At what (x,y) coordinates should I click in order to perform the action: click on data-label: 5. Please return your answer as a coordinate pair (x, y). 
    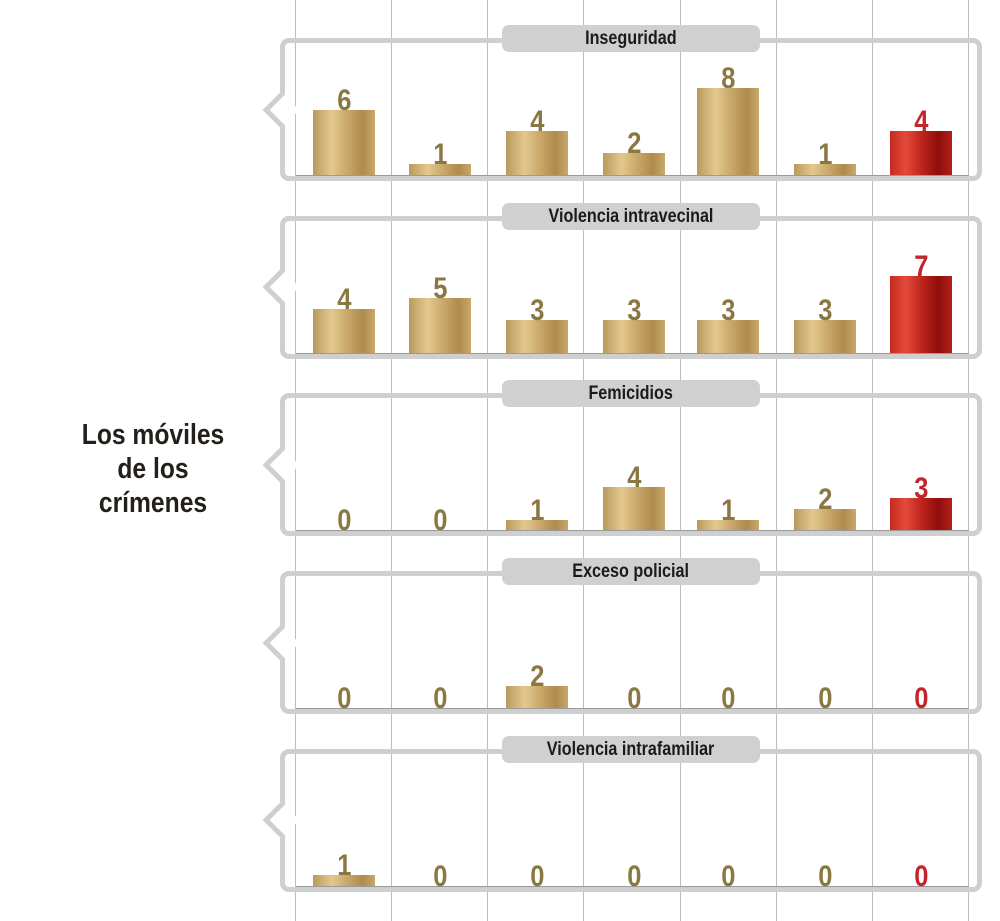
    Looking at the image, I should click on (440, 289).